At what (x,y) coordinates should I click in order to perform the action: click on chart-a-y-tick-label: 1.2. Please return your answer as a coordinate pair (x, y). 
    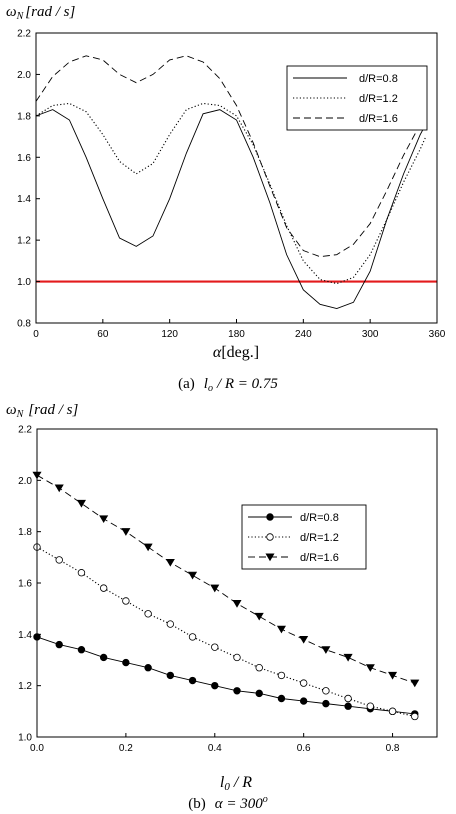
    Looking at the image, I should click on (24, 241).